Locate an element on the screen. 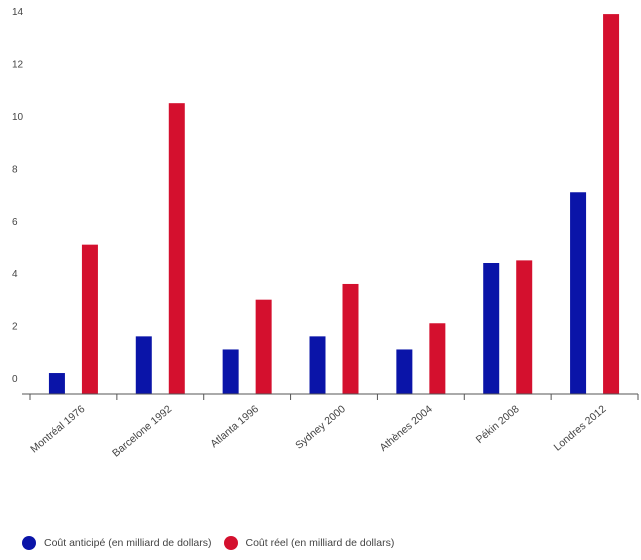 This screenshot has height=560, width=641. x-category-label: Atlanta 1996 is located at coordinates (234, 426).